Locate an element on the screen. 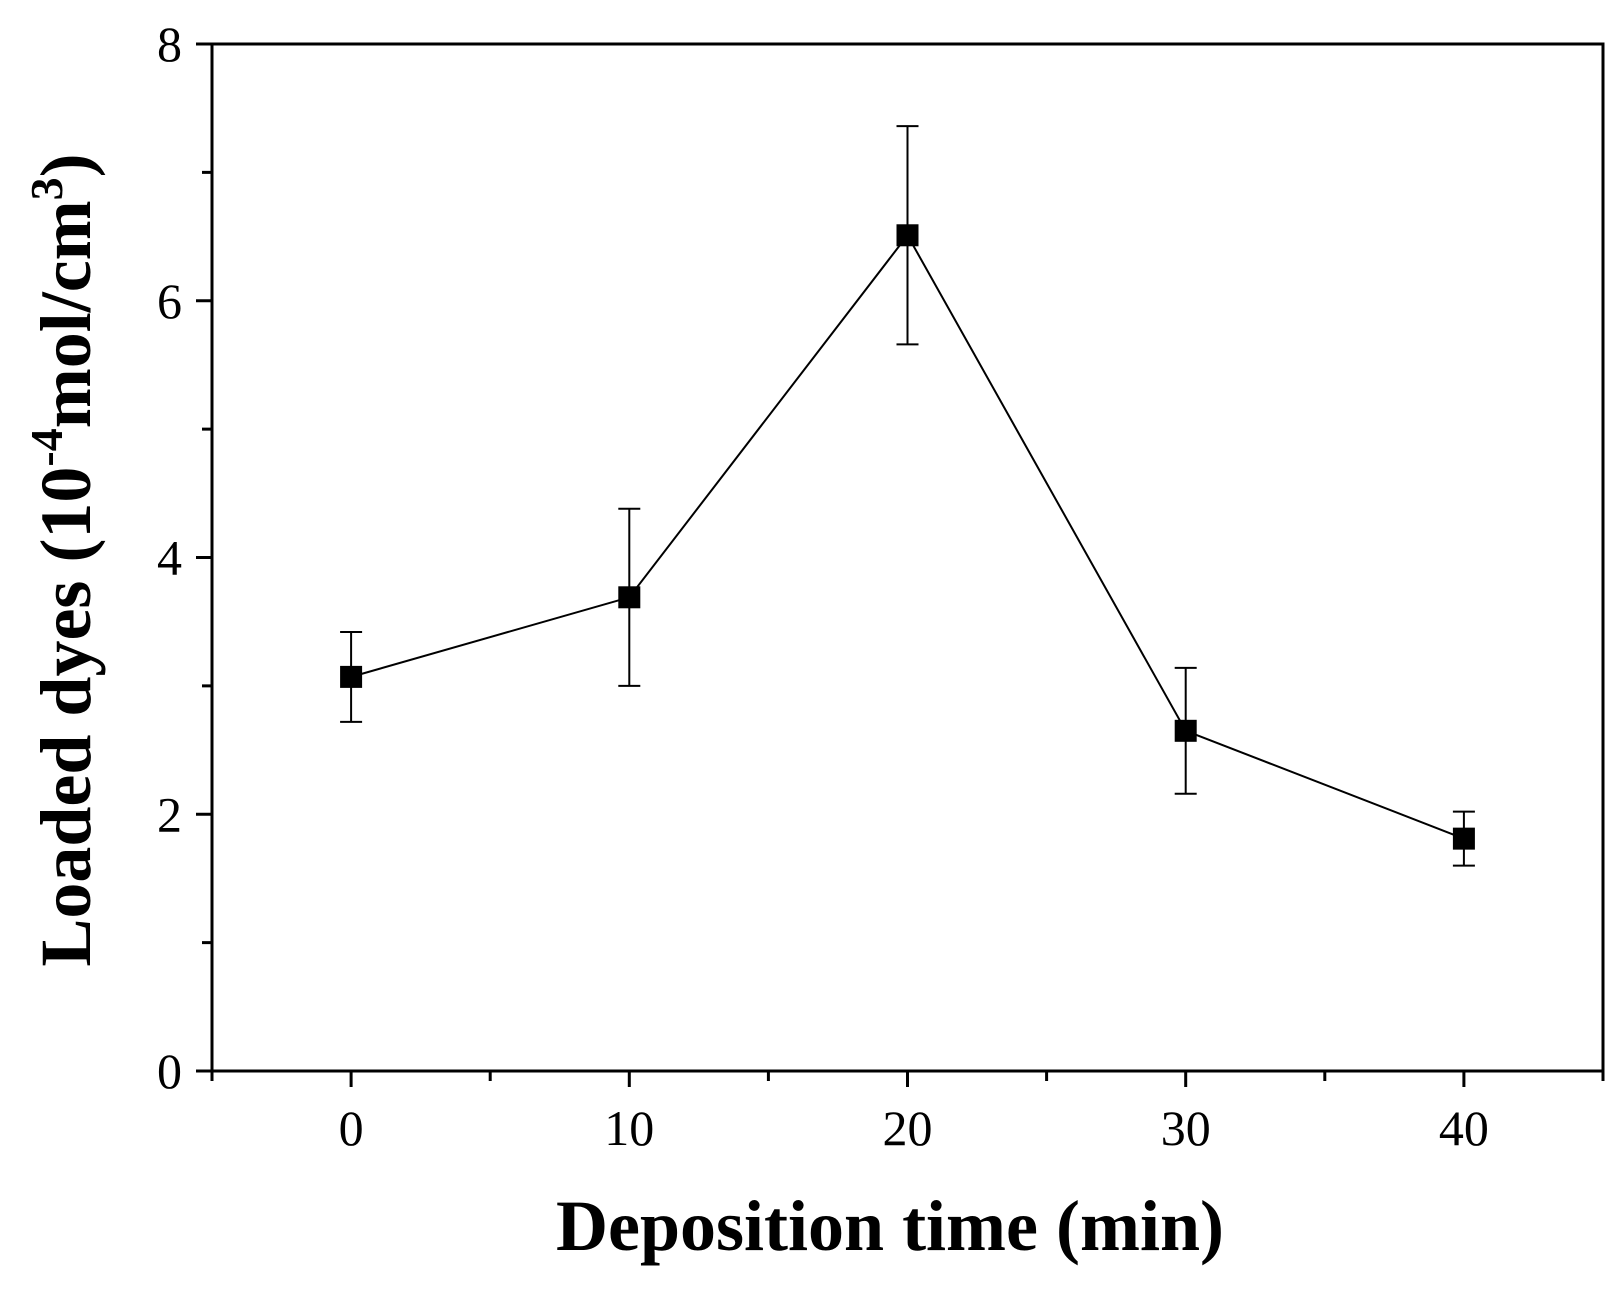  x-tick-label: 0 is located at coordinates (351, 1128).